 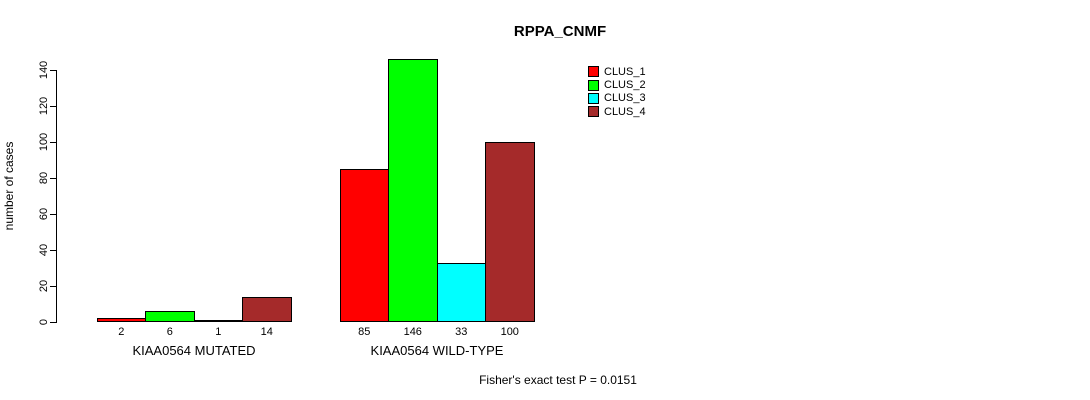 What do you see at coordinates (625, 111) in the screenshot?
I see `legend-label: CLUS_4` at bounding box center [625, 111].